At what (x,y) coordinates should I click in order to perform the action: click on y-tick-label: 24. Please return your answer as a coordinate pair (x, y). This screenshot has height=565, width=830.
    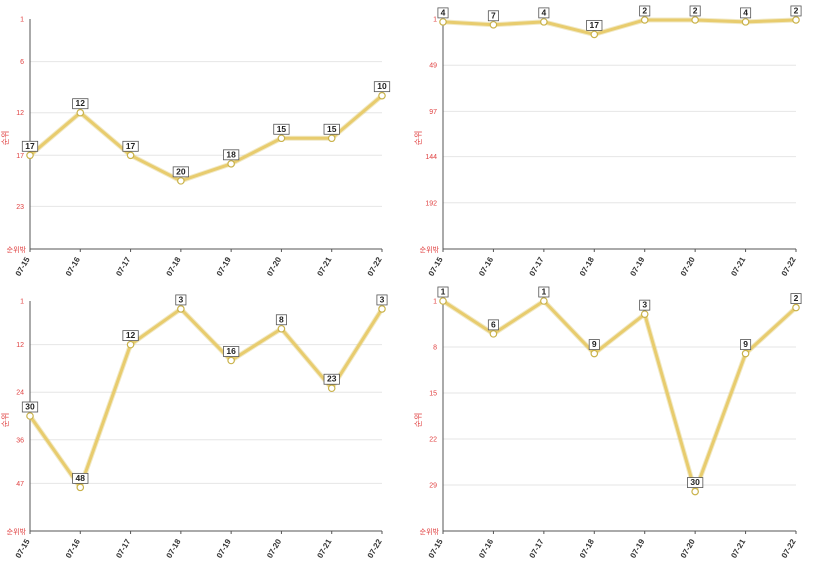
    Looking at the image, I should click on (20, 393).